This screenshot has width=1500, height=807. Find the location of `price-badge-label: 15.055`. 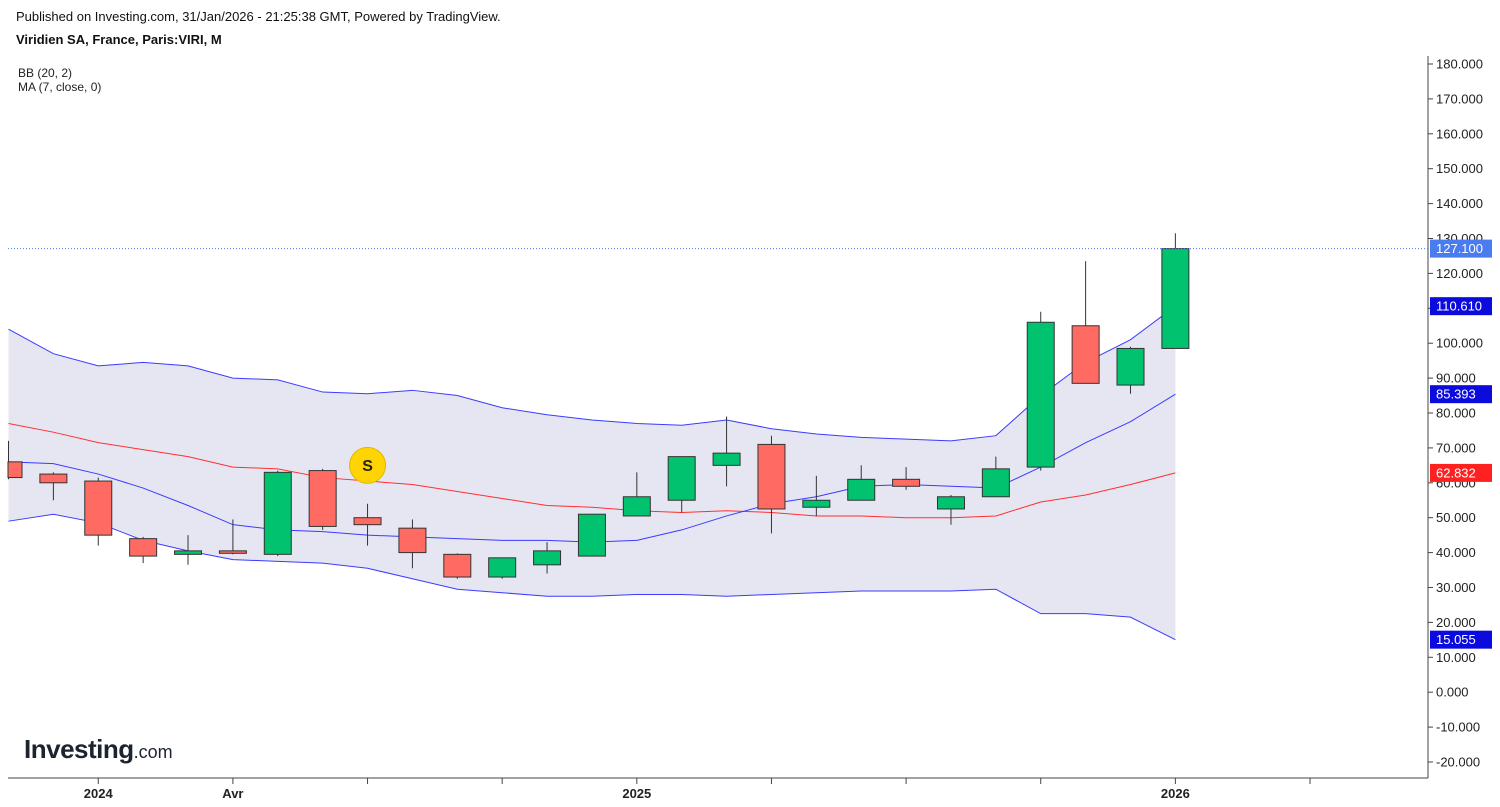

price-badge-label: 15.055 is located at coordinates (1456, 639).